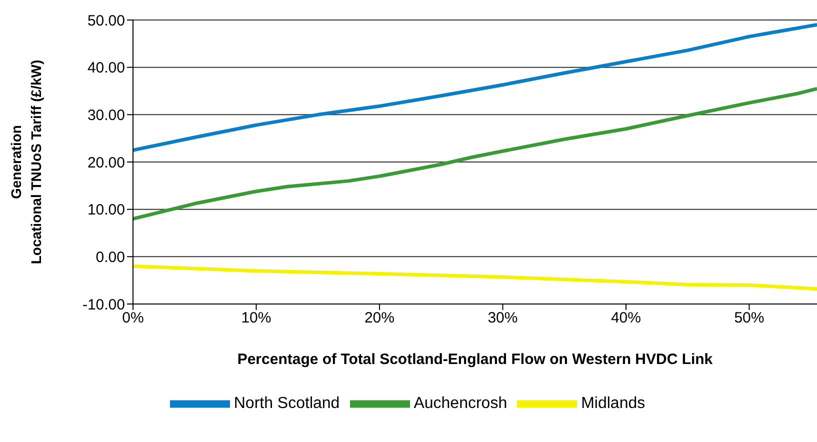 The image size is (817, 442). Describe the element at coordinates (287, 403) in the screenshot. I see `legend-label: North Scotland` at that location.